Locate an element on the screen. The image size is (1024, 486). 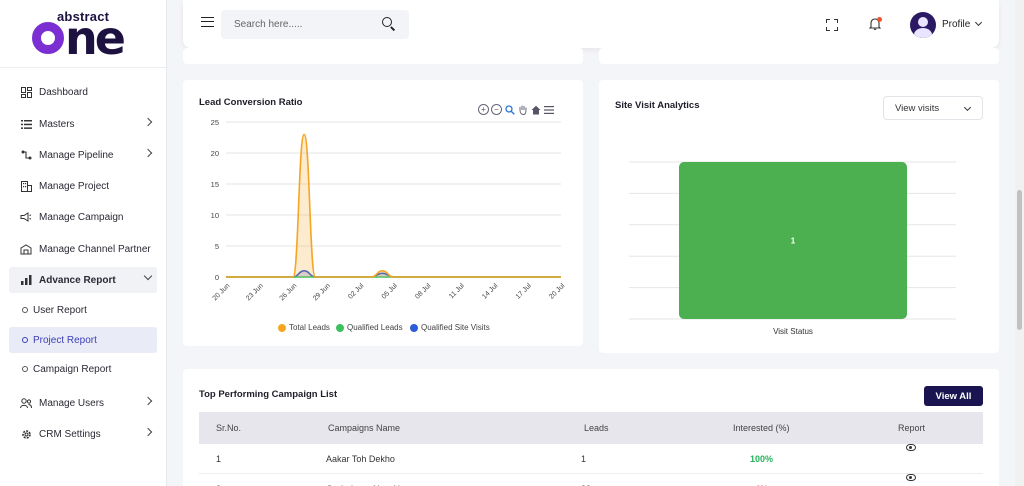
search-icon is located at coordinates (387, 22).